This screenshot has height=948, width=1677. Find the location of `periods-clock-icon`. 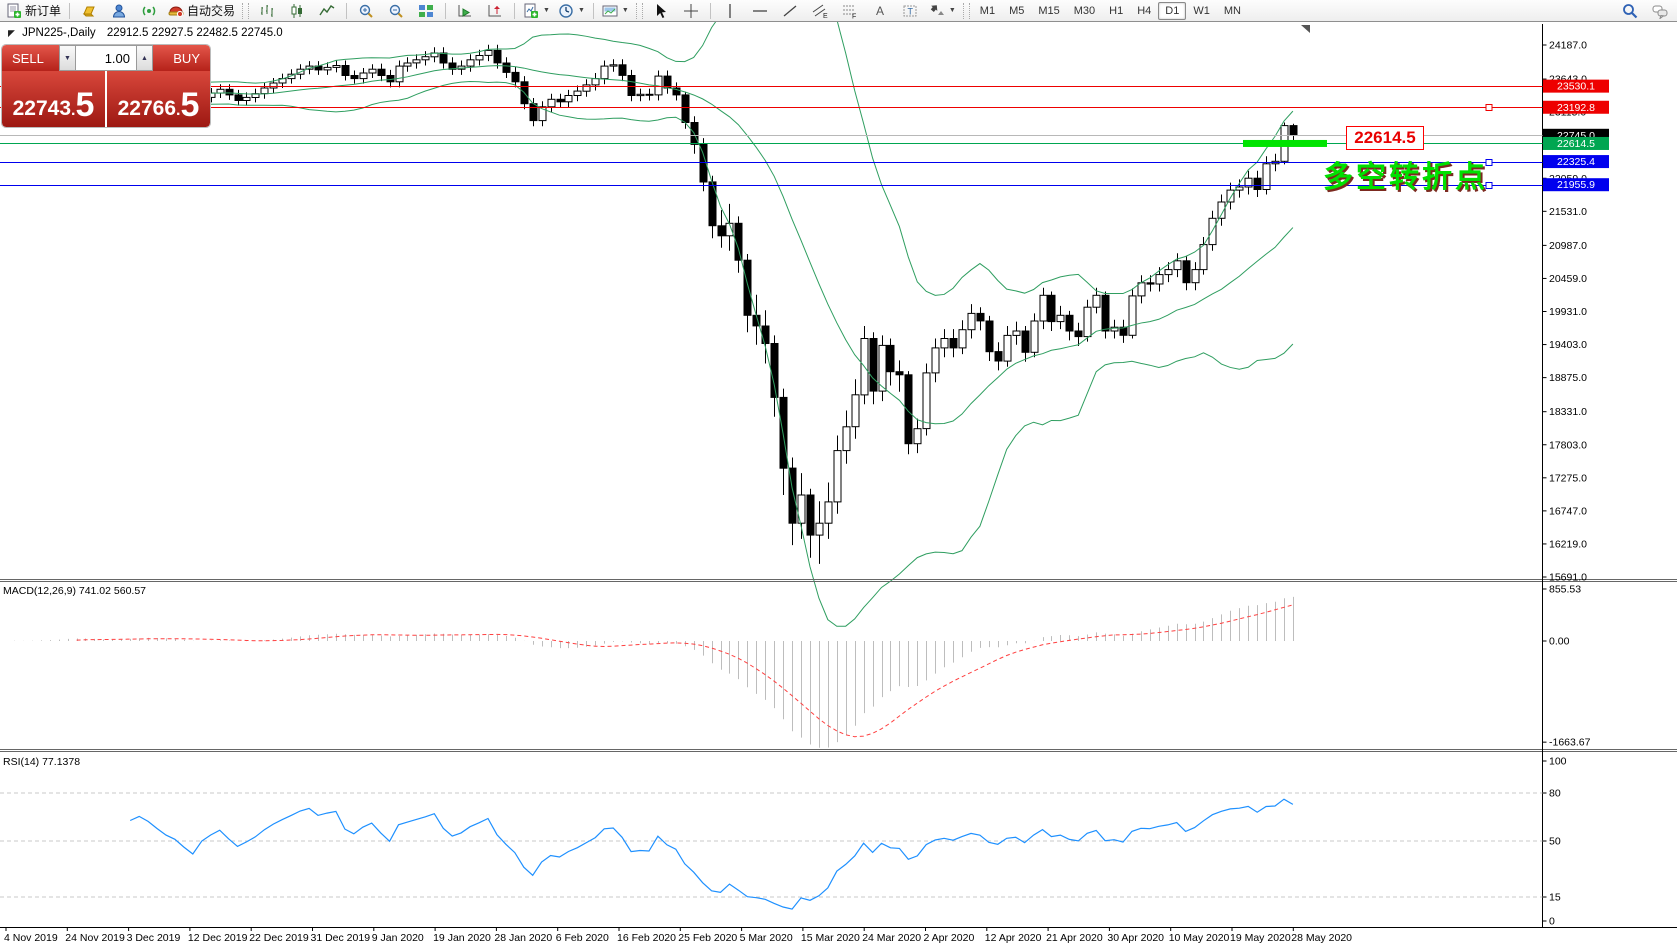

periods-clock-icon is located at coordinates (566, 11).